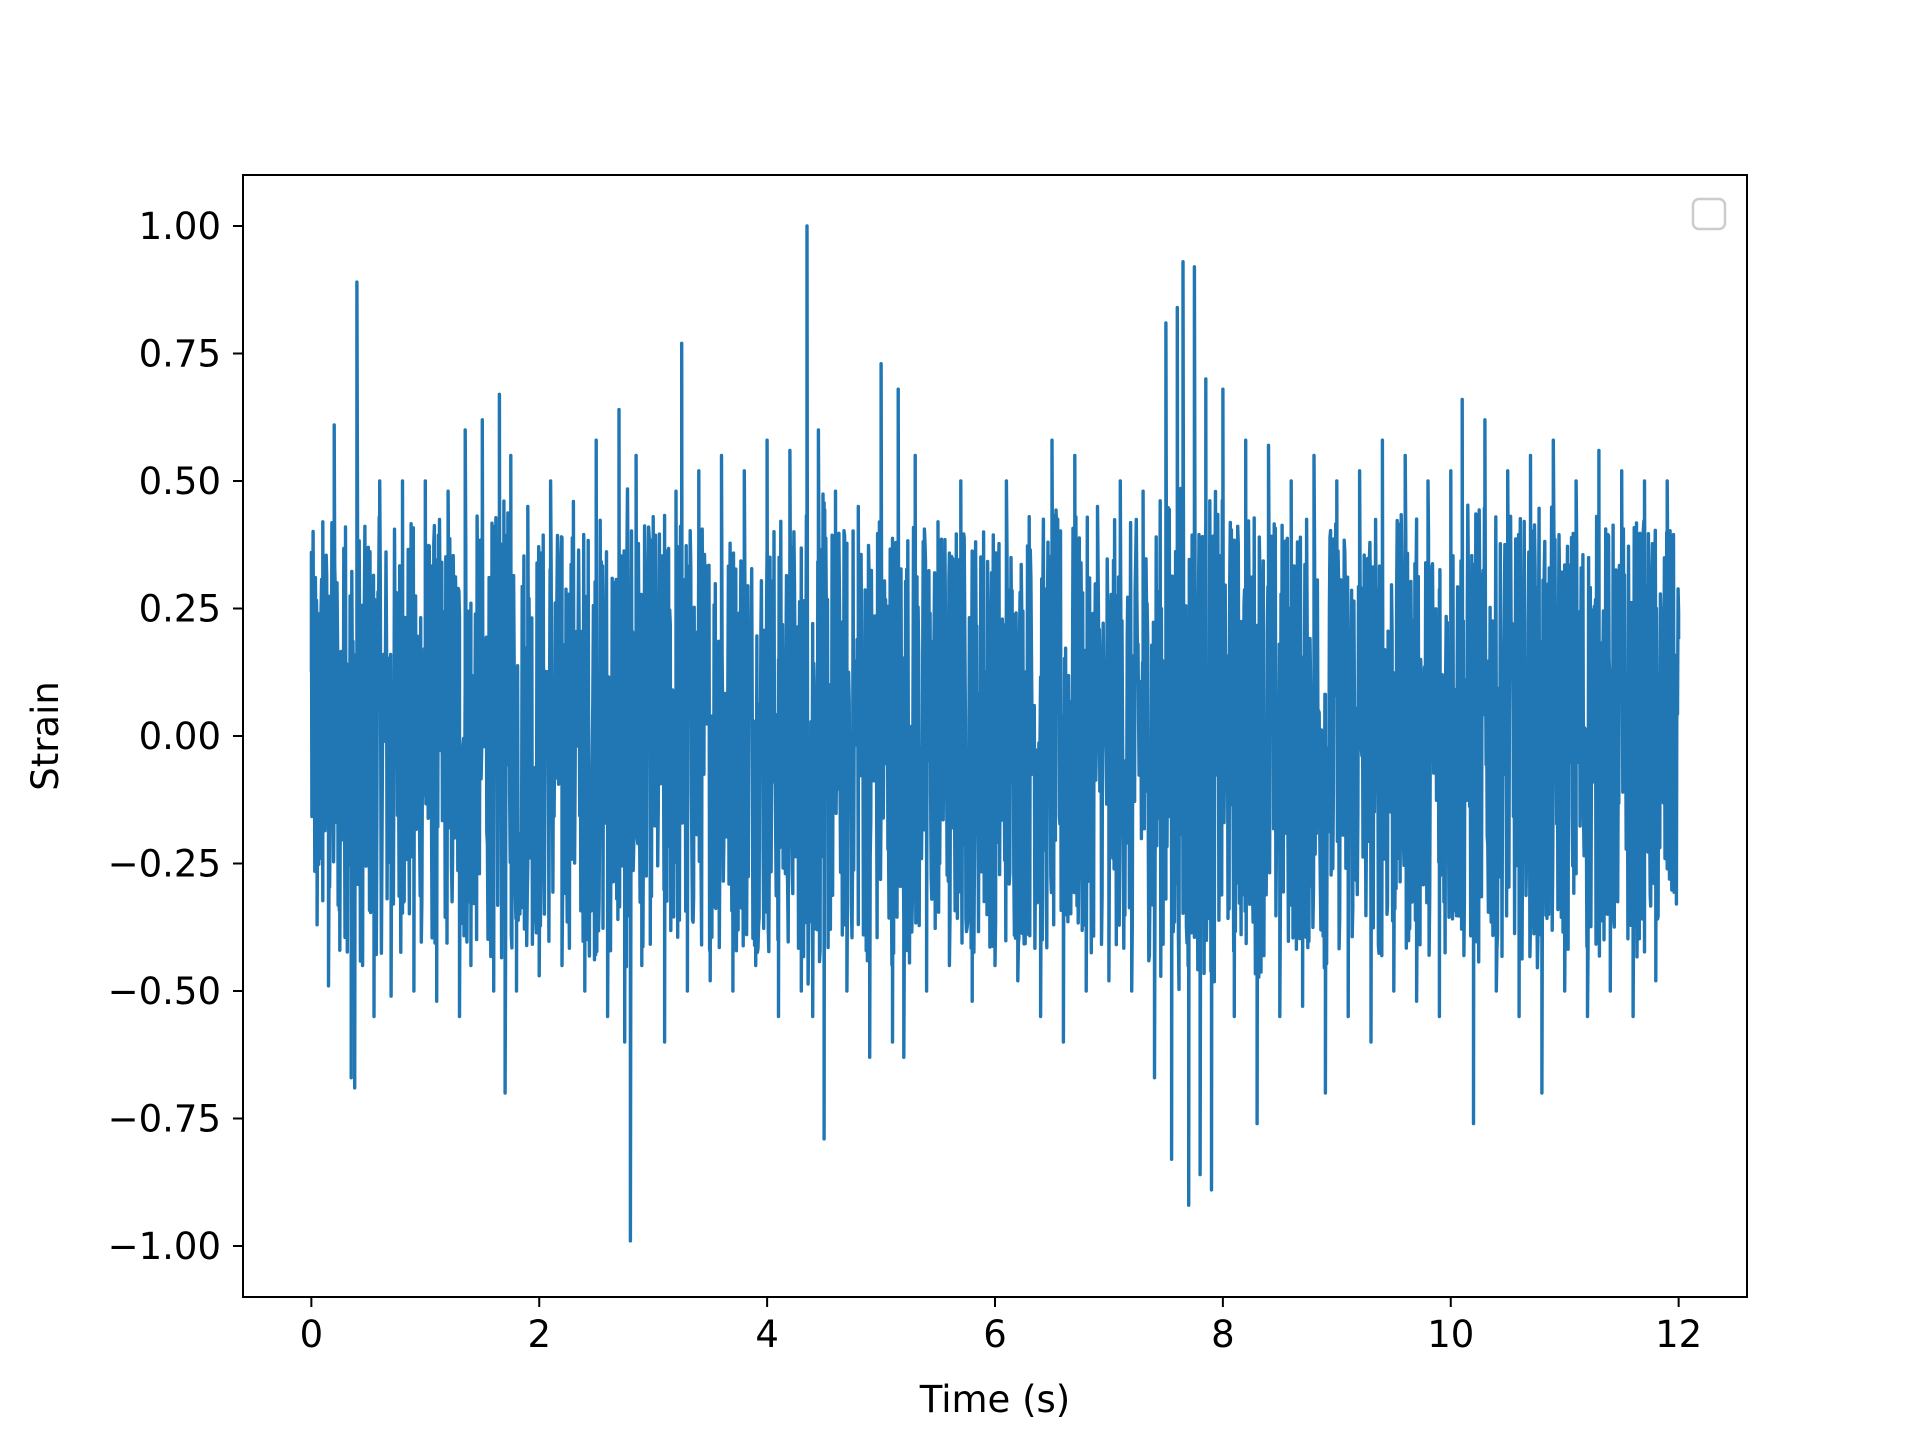 The width and height of the screenshot is (1920, 1445). Describe the element at coordinates (312, 1334) in the screenshot. I see `x-tick-label: 0` at that location.